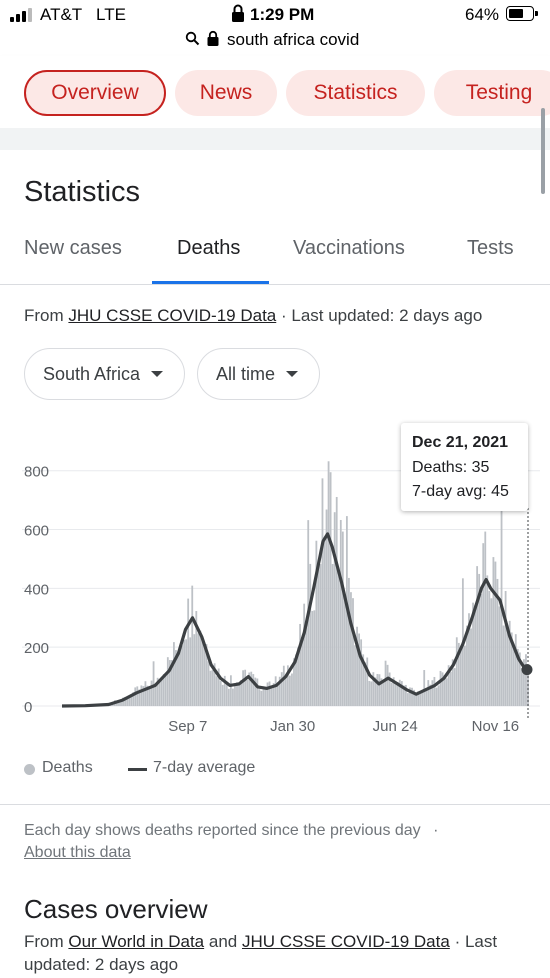 The width and height of the screenshot is (550, 978). I want to click on chip-news: News, so click(226, 93).